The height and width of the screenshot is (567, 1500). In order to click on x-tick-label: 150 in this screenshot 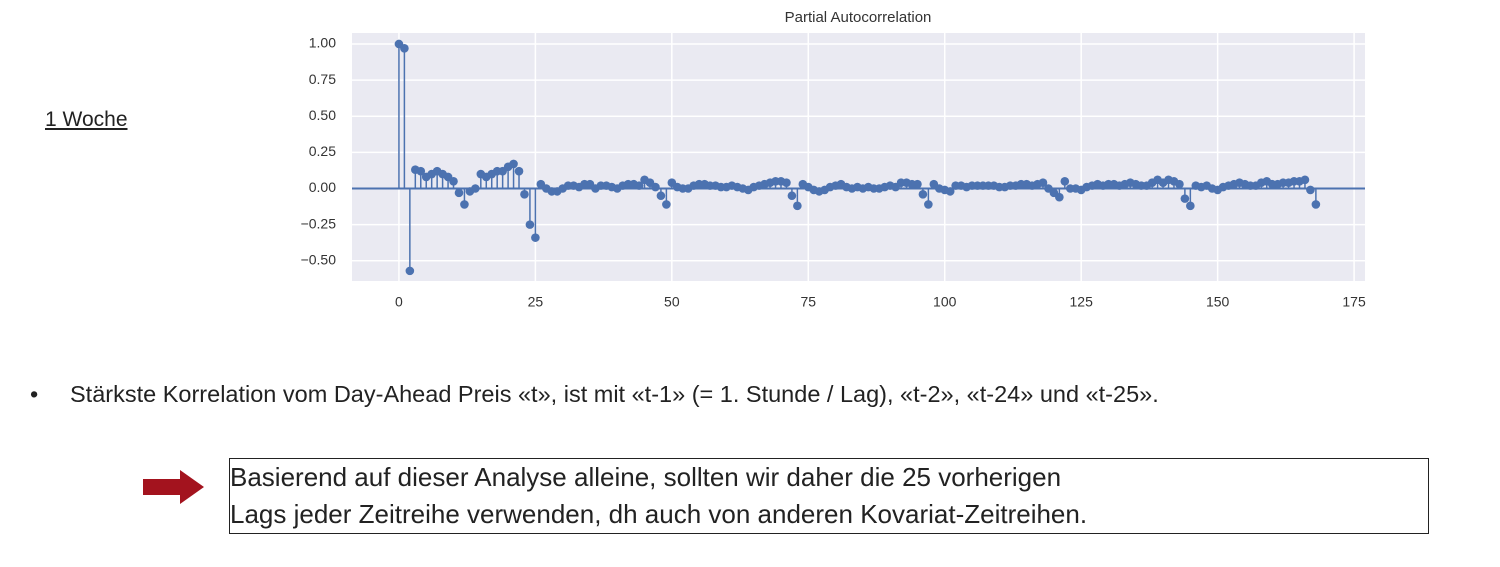, I will do `click(1218, 302)`.